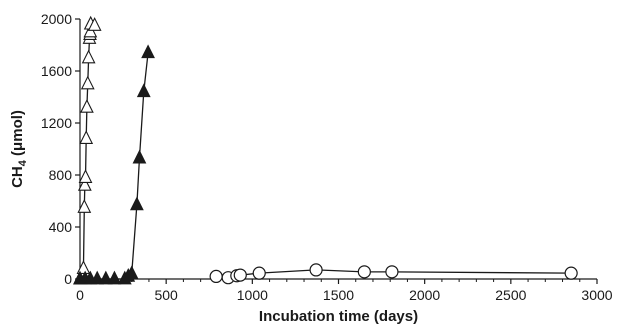 The image size is (617, 325). I want to click on series-open-triangle, so click(87, 150).